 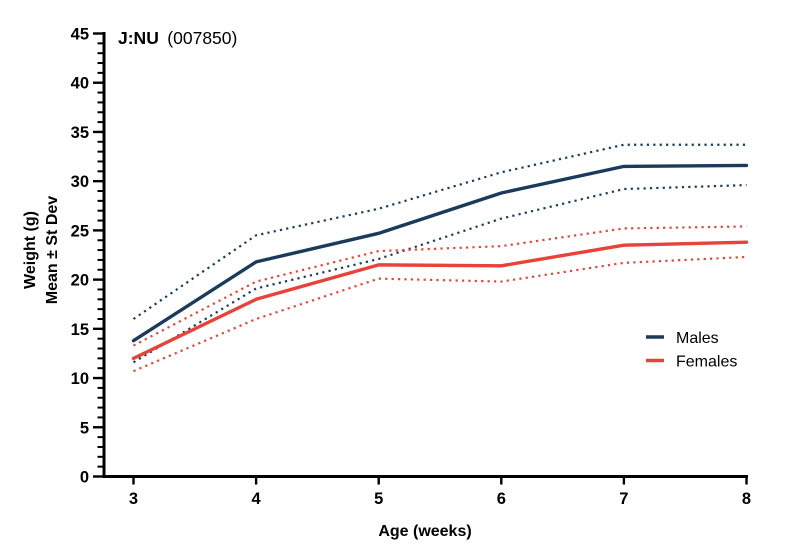 I want to click on y-axis-tick-label: 10, so click(x=80, y=379).